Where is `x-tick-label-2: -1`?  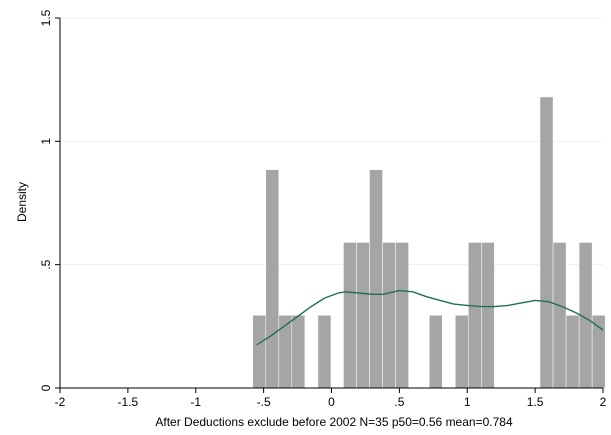 x-tick-label-2: -1 is located at coordinates (195, 402).